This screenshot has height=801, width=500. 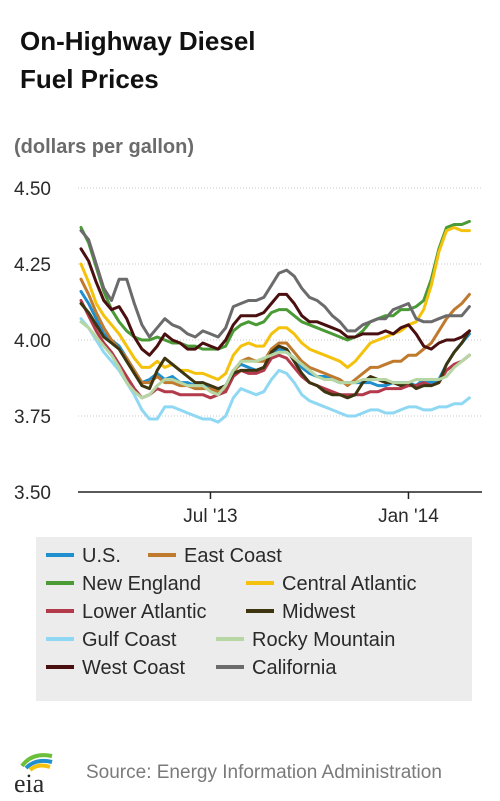 I want to click on series-line-new-england, so click(x=275, y=285).